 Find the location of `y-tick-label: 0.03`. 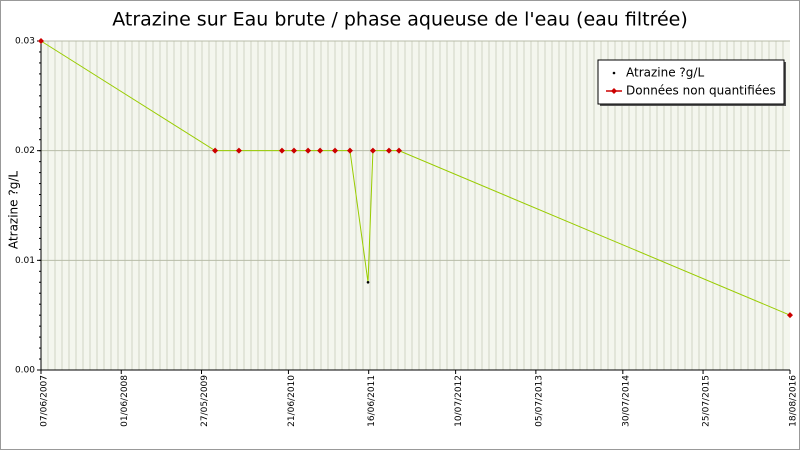

y-tick-label: 0.03 is located at coordinates (25, 42).